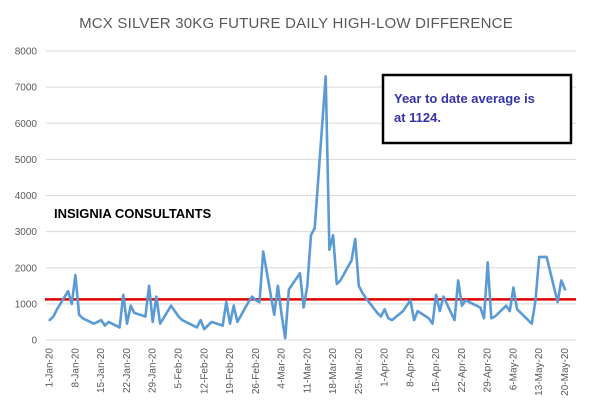 This screenshot has width=592, height=420. What do you see at coordinates (127, 370) in the screenshot?
I see `x-tick-label: 22-Jan-20` at bounding box center [127, 370].